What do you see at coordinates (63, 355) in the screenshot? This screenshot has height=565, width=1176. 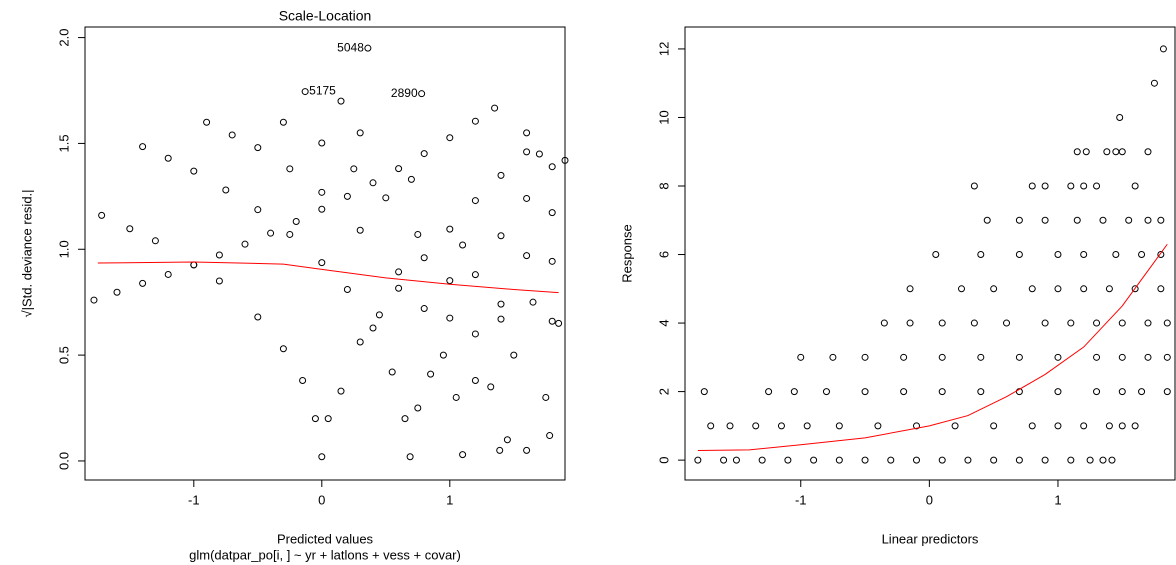 I see `y-tick-label: 0.5` at bounding box center [63, 355].